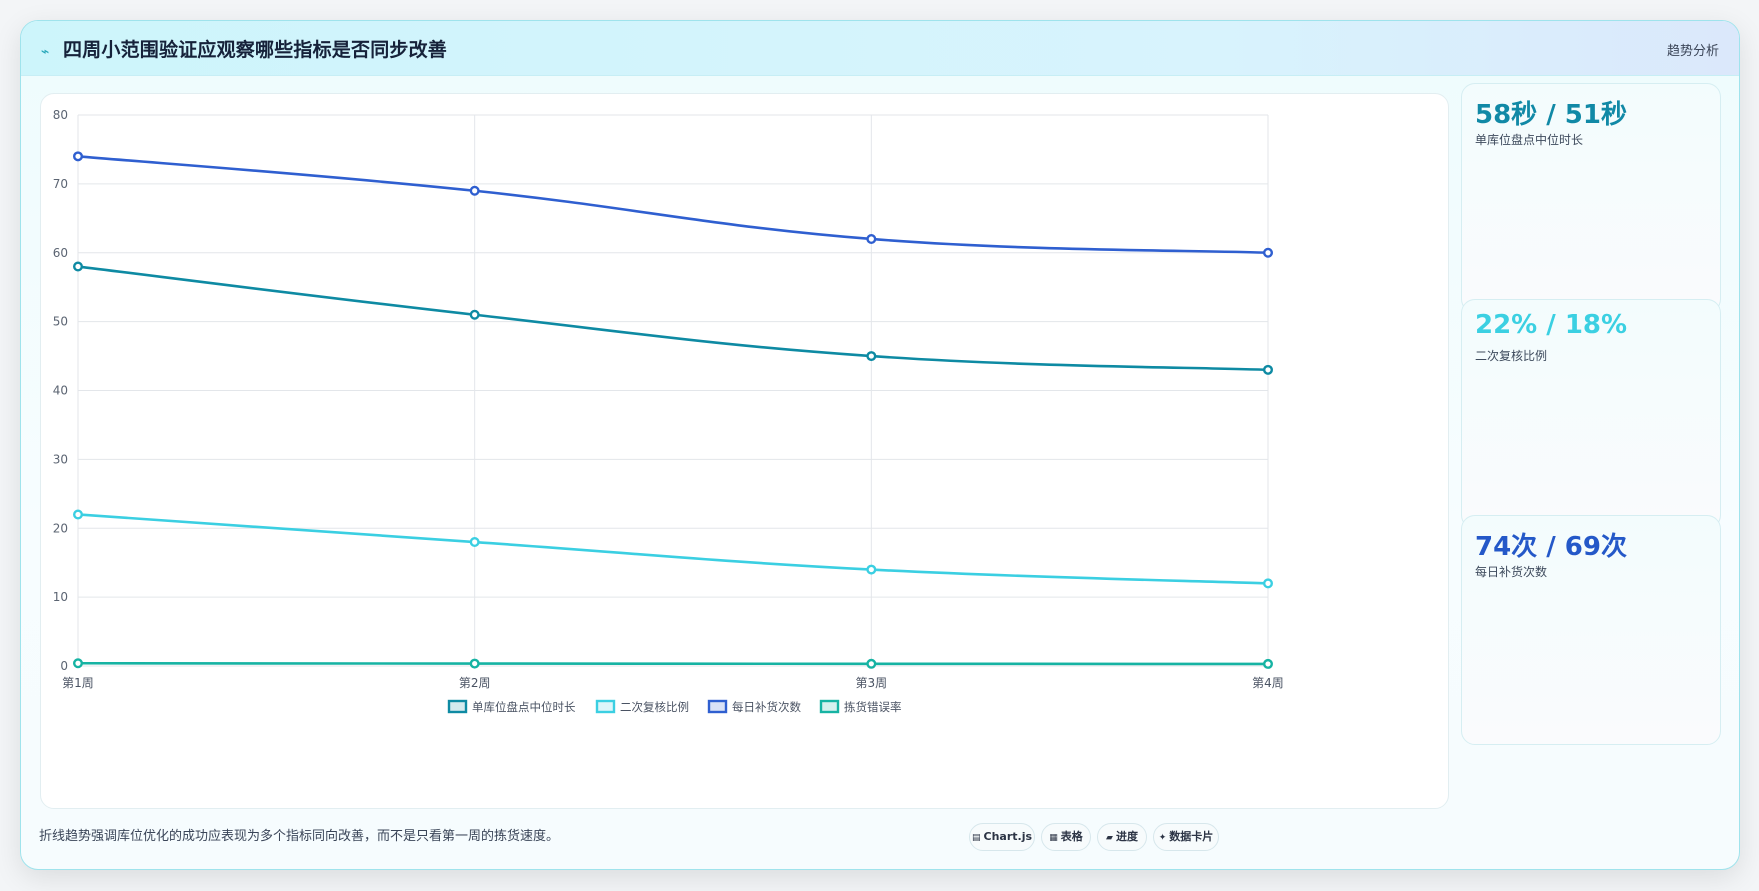  I want to click on table-button: ▦ 表格, so click(1066, 837).